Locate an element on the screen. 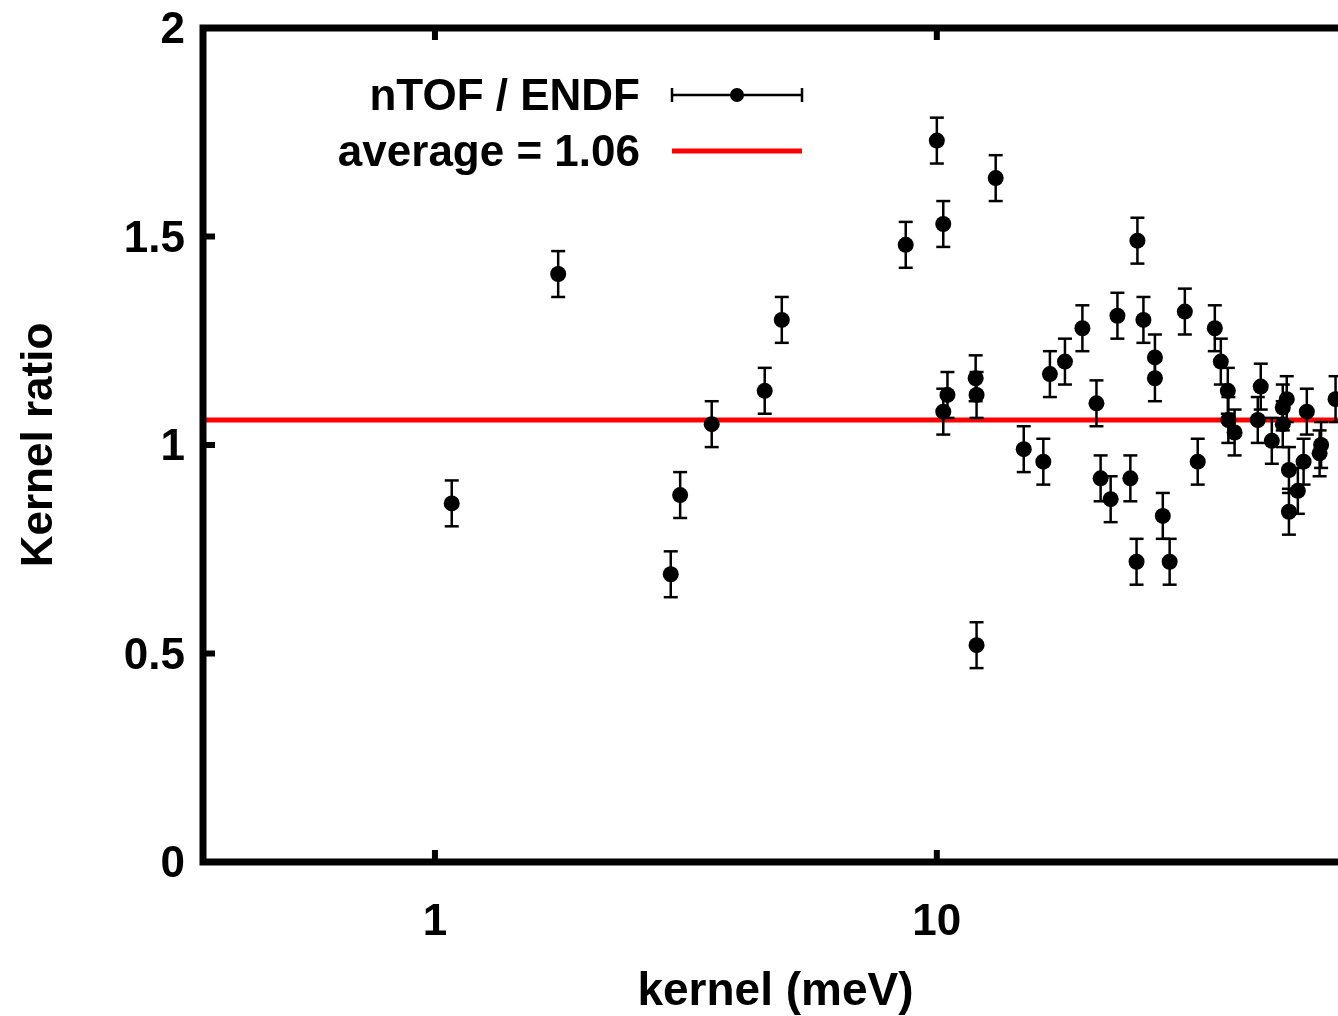  legend-label: average = 1.06 is located at coordinates (488, 150).